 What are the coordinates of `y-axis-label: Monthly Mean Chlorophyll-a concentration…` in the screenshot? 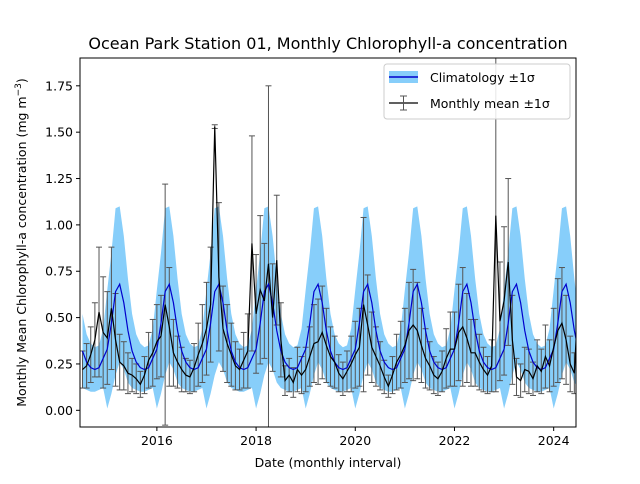 It's located at (21, 242).